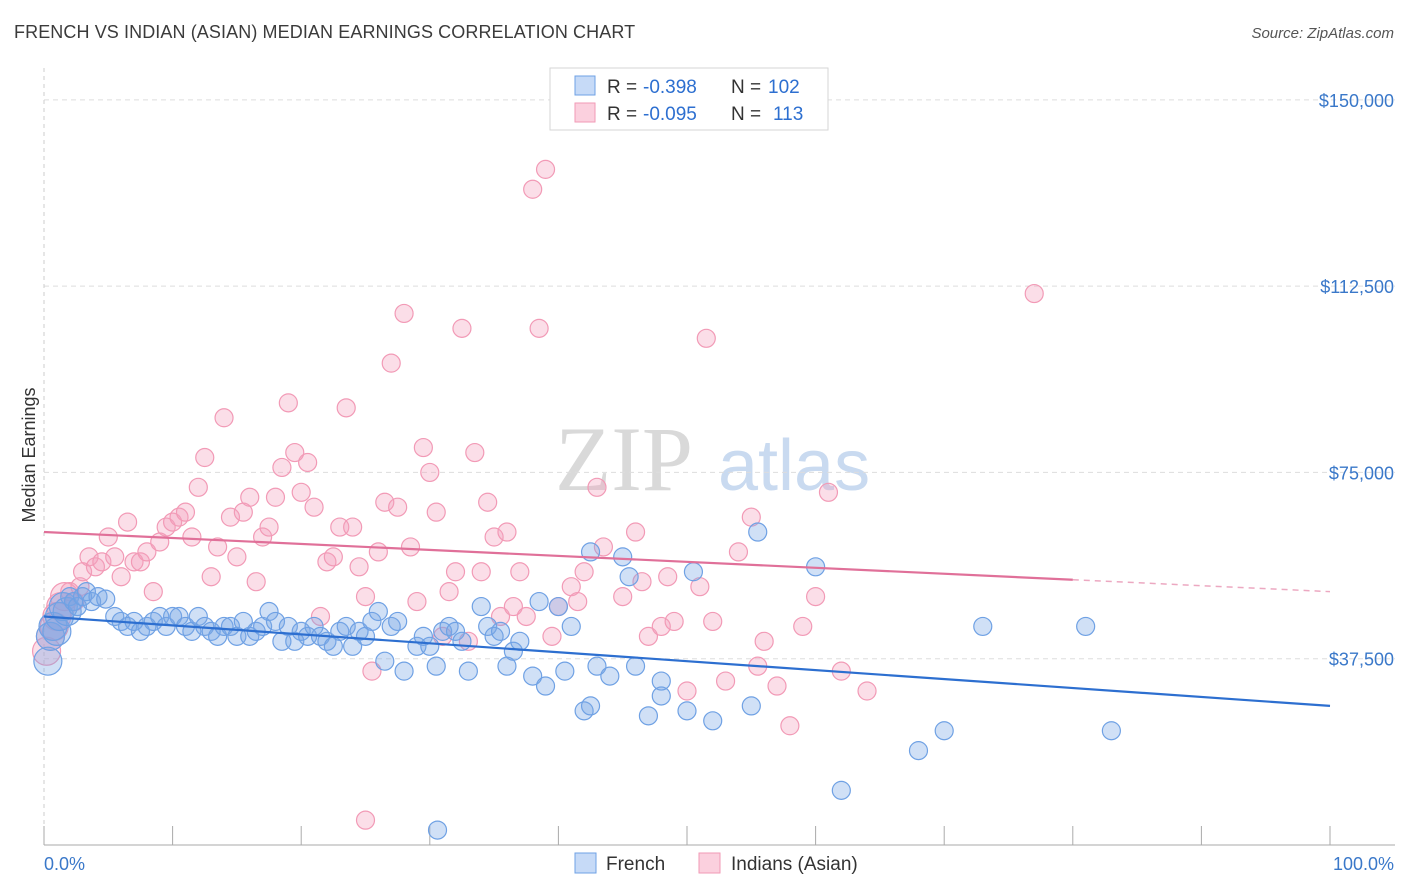 This screenshot has height=892, width=1406. What do you see at coordinates (558, 555) in the screenshot?
I see `indians-trend-line` at bounding box center [558, 555].